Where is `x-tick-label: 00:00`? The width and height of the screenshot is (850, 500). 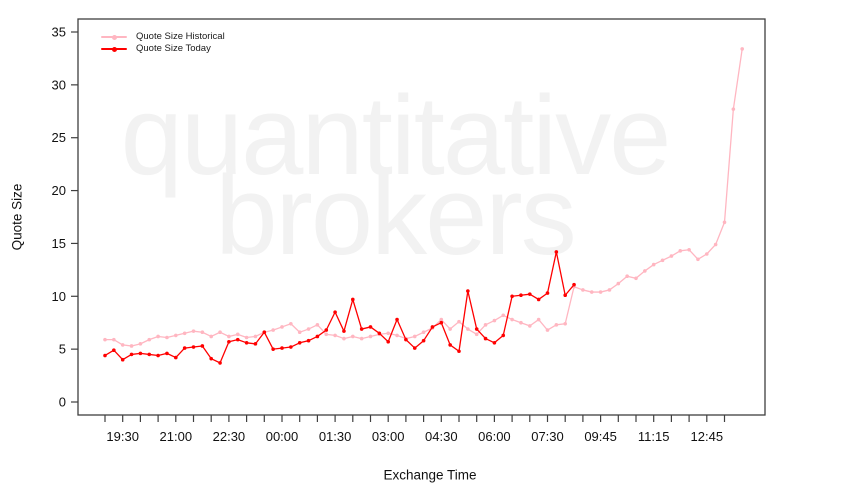
x-tick-label: 00:00 is located at coordinates (282, 436).